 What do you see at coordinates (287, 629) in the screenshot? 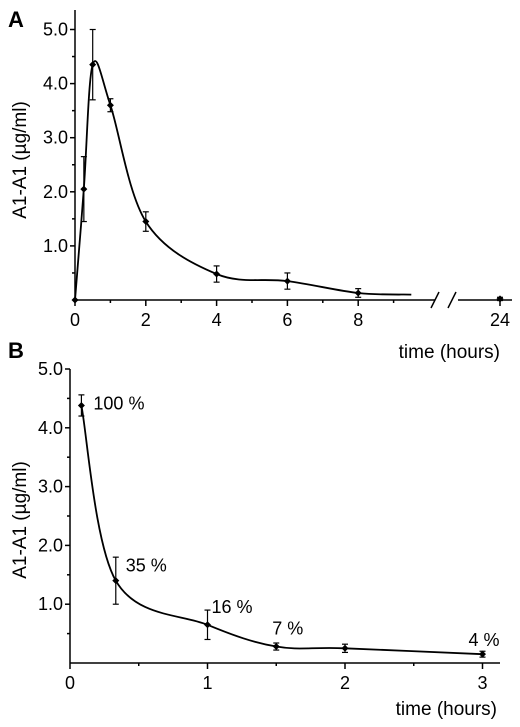
I see `data-label-b: 7 %` at bounding box center [287, 629].